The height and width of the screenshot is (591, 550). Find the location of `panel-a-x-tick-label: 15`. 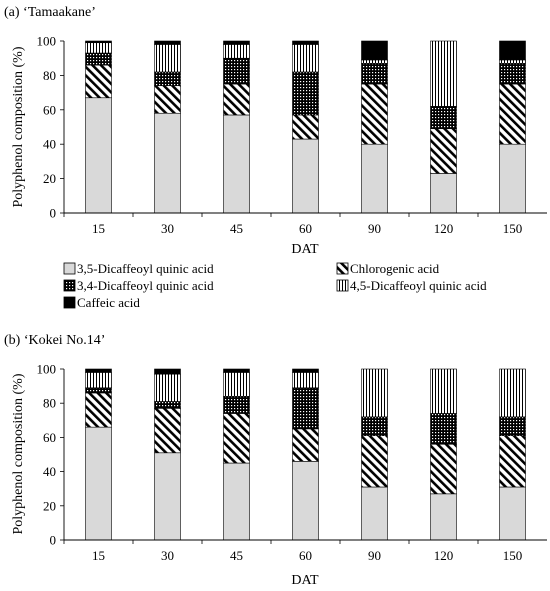

panel-a-x-tick-label: 15 is located at coordinates (98, 228).